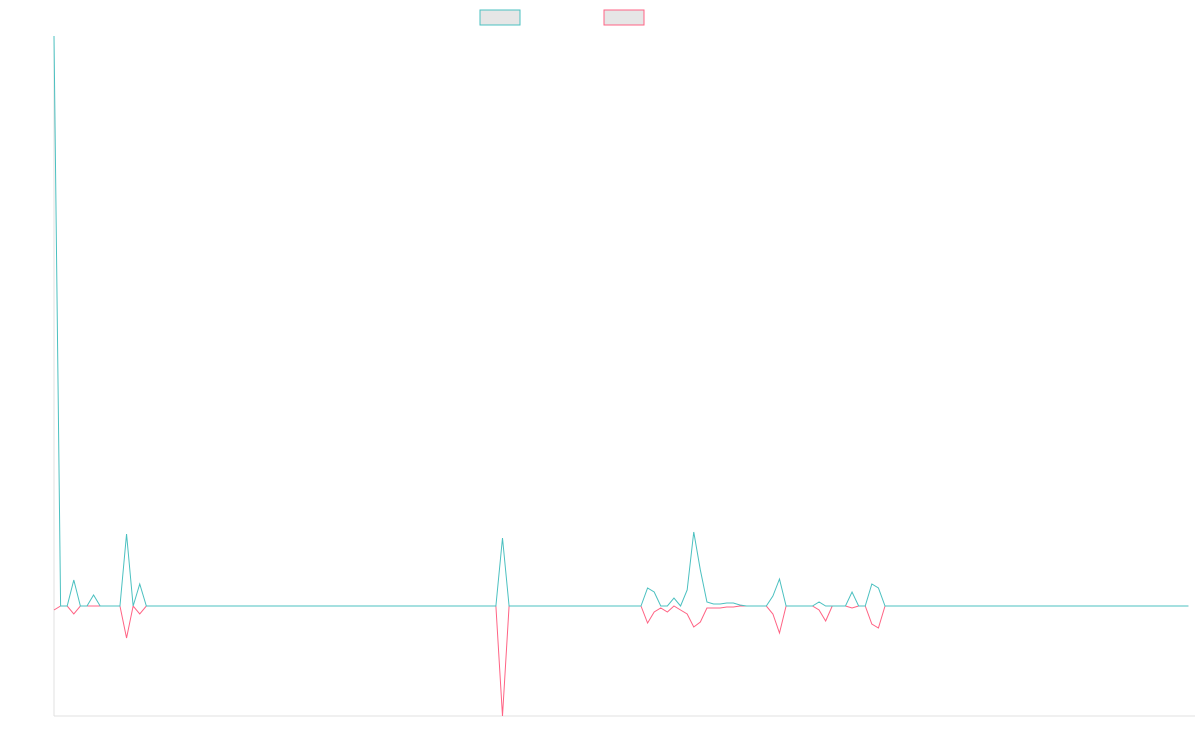  What do you see at coordinates (621, 660) in the screenshot?
I see `line-series` at bounding box center [621, 660].